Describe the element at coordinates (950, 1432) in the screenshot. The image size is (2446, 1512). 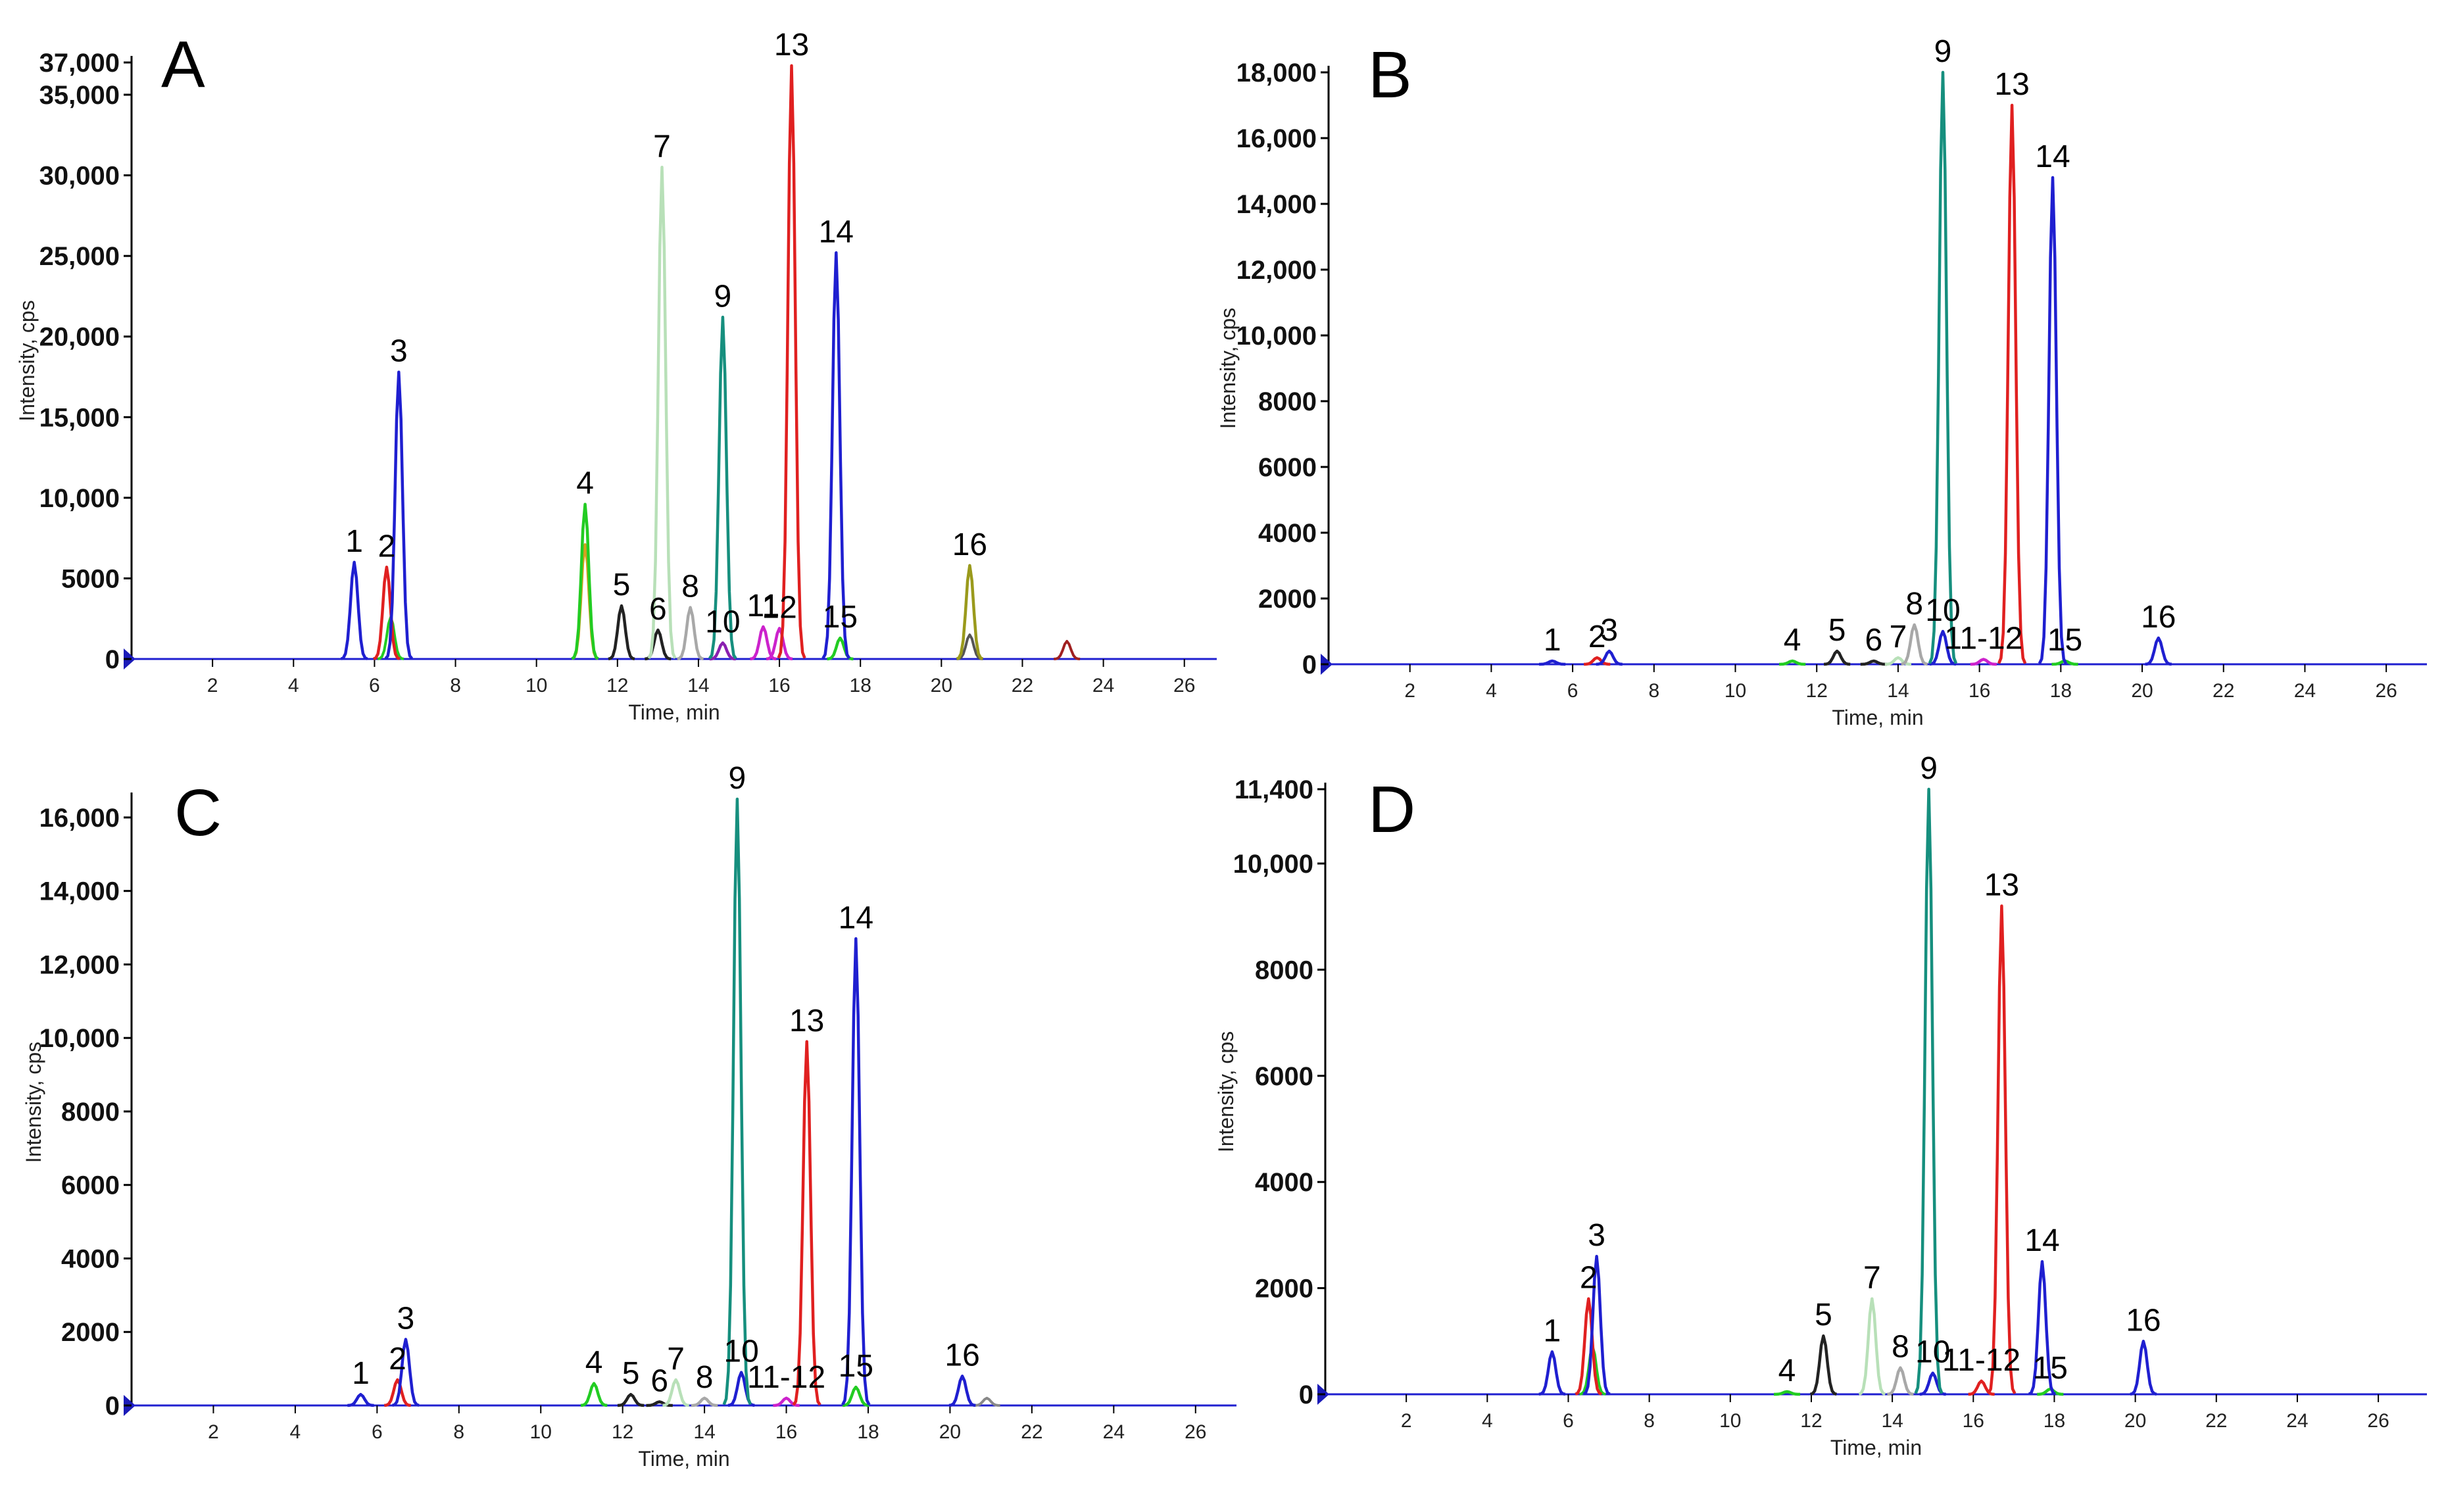
I see `x-tick-label: 20` at that location.